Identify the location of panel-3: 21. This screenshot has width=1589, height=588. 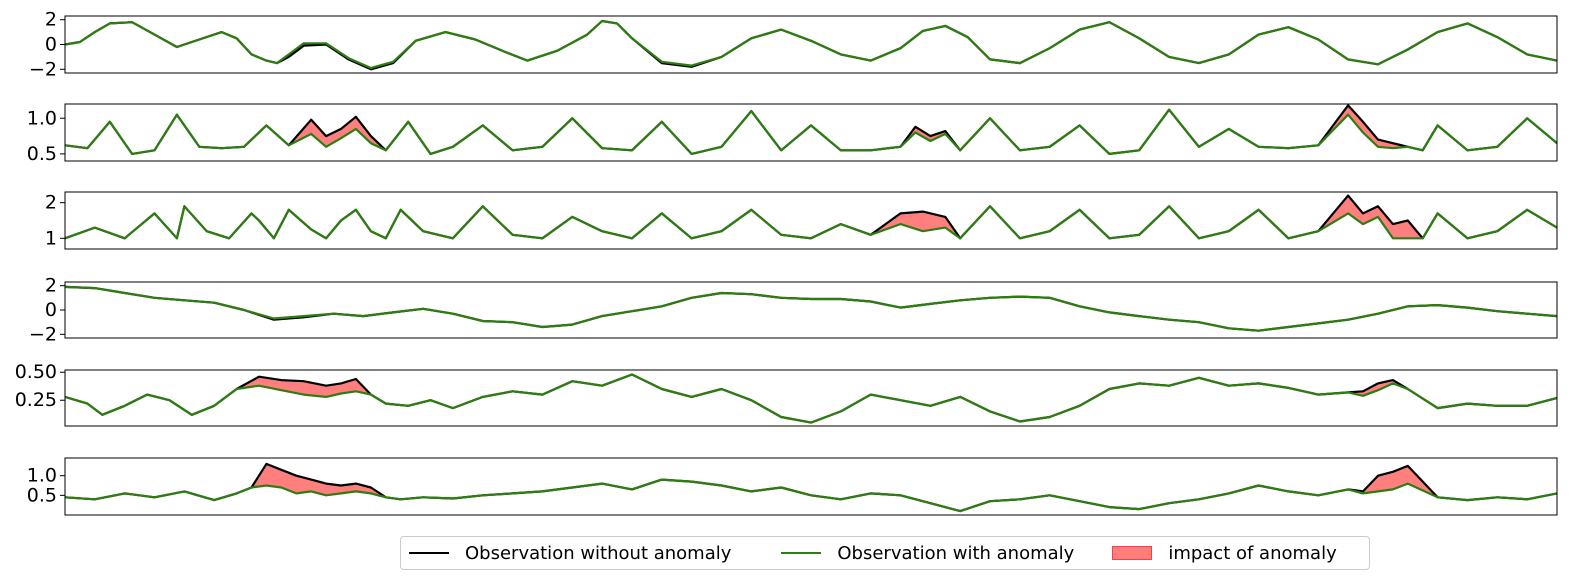
(801, 220).